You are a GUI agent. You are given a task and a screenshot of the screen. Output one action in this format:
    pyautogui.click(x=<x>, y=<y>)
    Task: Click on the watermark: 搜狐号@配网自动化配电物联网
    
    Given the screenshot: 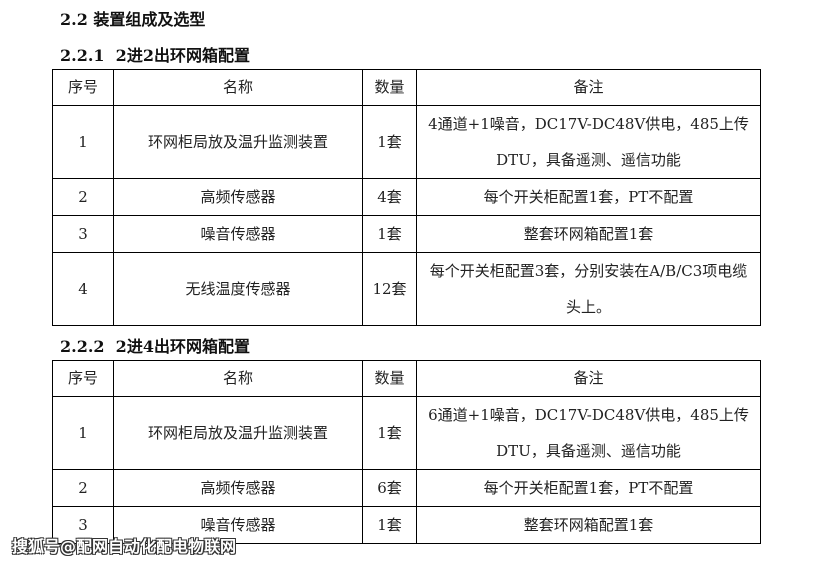 What is the action you would take?
    pyautogui.click(x=124, y=546)
    